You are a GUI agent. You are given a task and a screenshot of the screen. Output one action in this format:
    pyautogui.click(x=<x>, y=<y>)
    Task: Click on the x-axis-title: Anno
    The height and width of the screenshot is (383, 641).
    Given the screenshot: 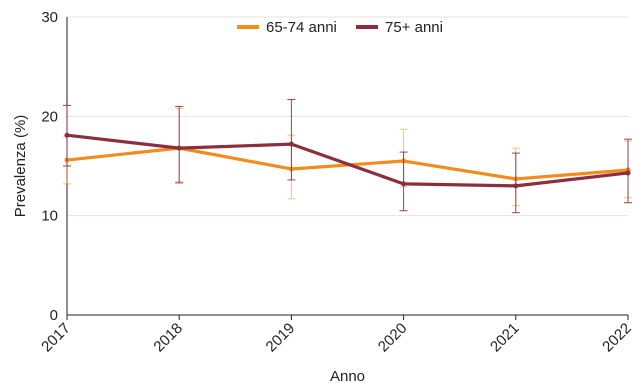 What is the action you would take?
    pyautogui.click(x=347, y=375)
    